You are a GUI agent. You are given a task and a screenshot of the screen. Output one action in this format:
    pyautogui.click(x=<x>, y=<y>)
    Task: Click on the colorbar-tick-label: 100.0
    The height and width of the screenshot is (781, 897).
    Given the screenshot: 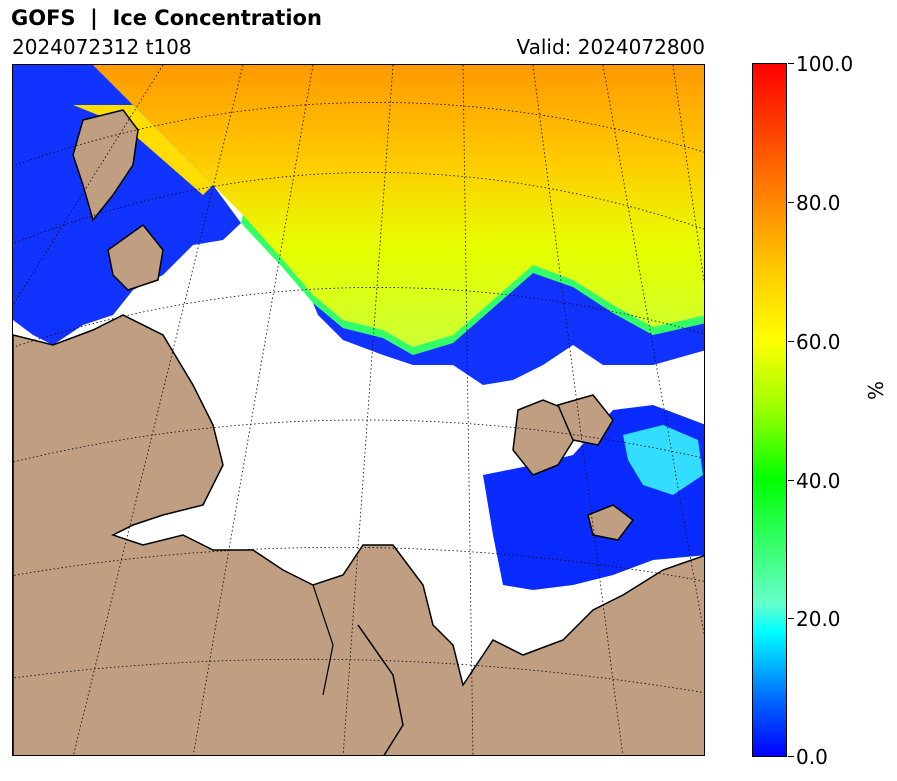 What is the action you would take?
    pyautogui.click(x=825, y=64)
    